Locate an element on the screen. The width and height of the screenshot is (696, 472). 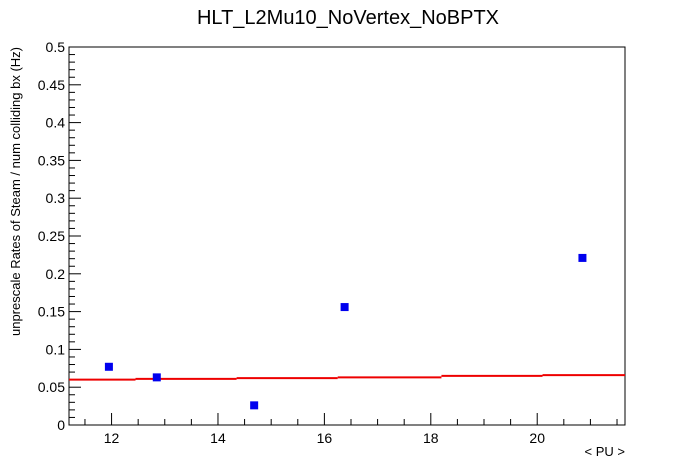
x-tick-label: 18 is located at coordinates (431, 438).